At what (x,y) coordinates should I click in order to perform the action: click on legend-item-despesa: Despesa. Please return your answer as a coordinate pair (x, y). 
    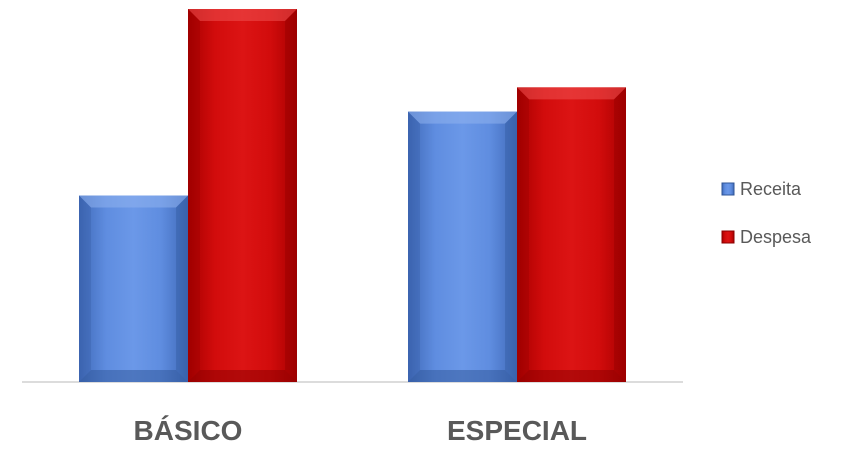
    Looking at the image, I should click on (766, 237).